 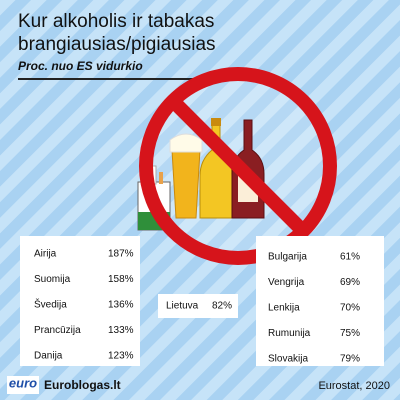 I want to click on percentage: 70%, so click(x=350, y=308).